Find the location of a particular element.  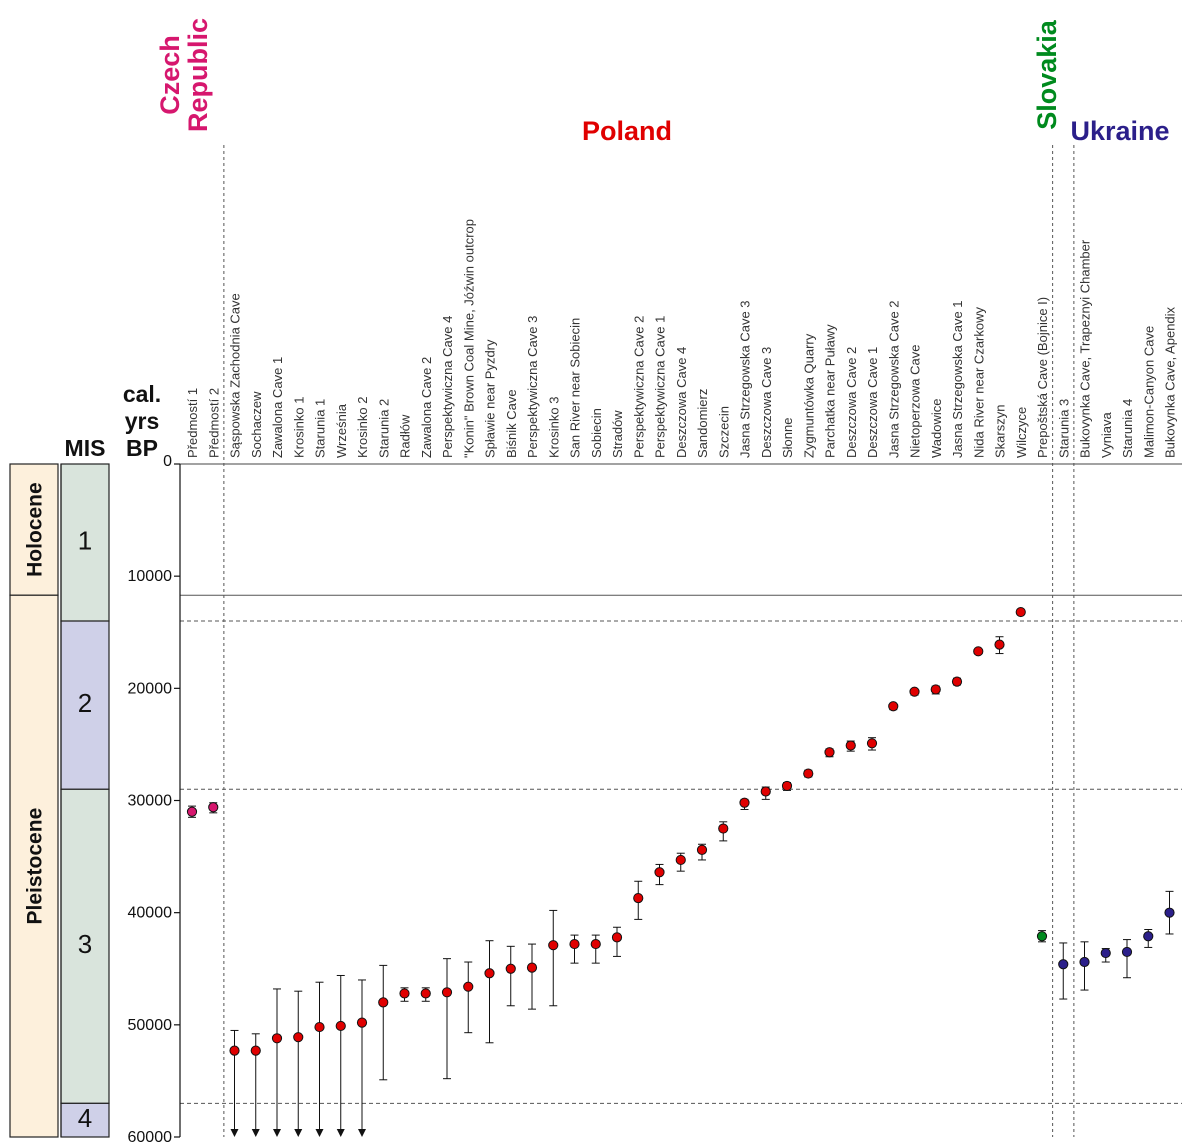

y-tick-label: 10000 is located at coordinates (150, 576).